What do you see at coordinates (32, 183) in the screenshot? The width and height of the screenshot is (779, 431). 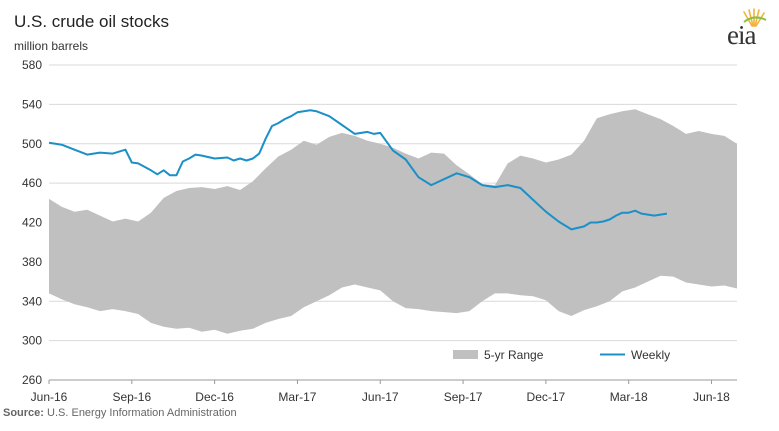 I see `y-tick-label: 460` at bounding box center [32, 183].